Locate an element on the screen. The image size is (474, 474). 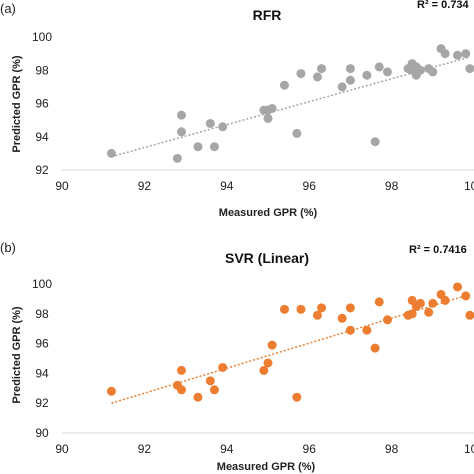
y-tick-label-b: 96 is located at coordinates (42, 344).